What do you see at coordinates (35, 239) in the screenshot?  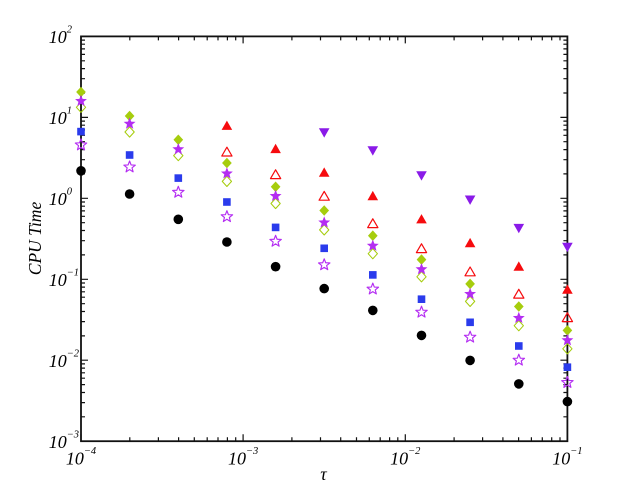 I see `svg-text: CPU Time` at bounding box center [35, 239].